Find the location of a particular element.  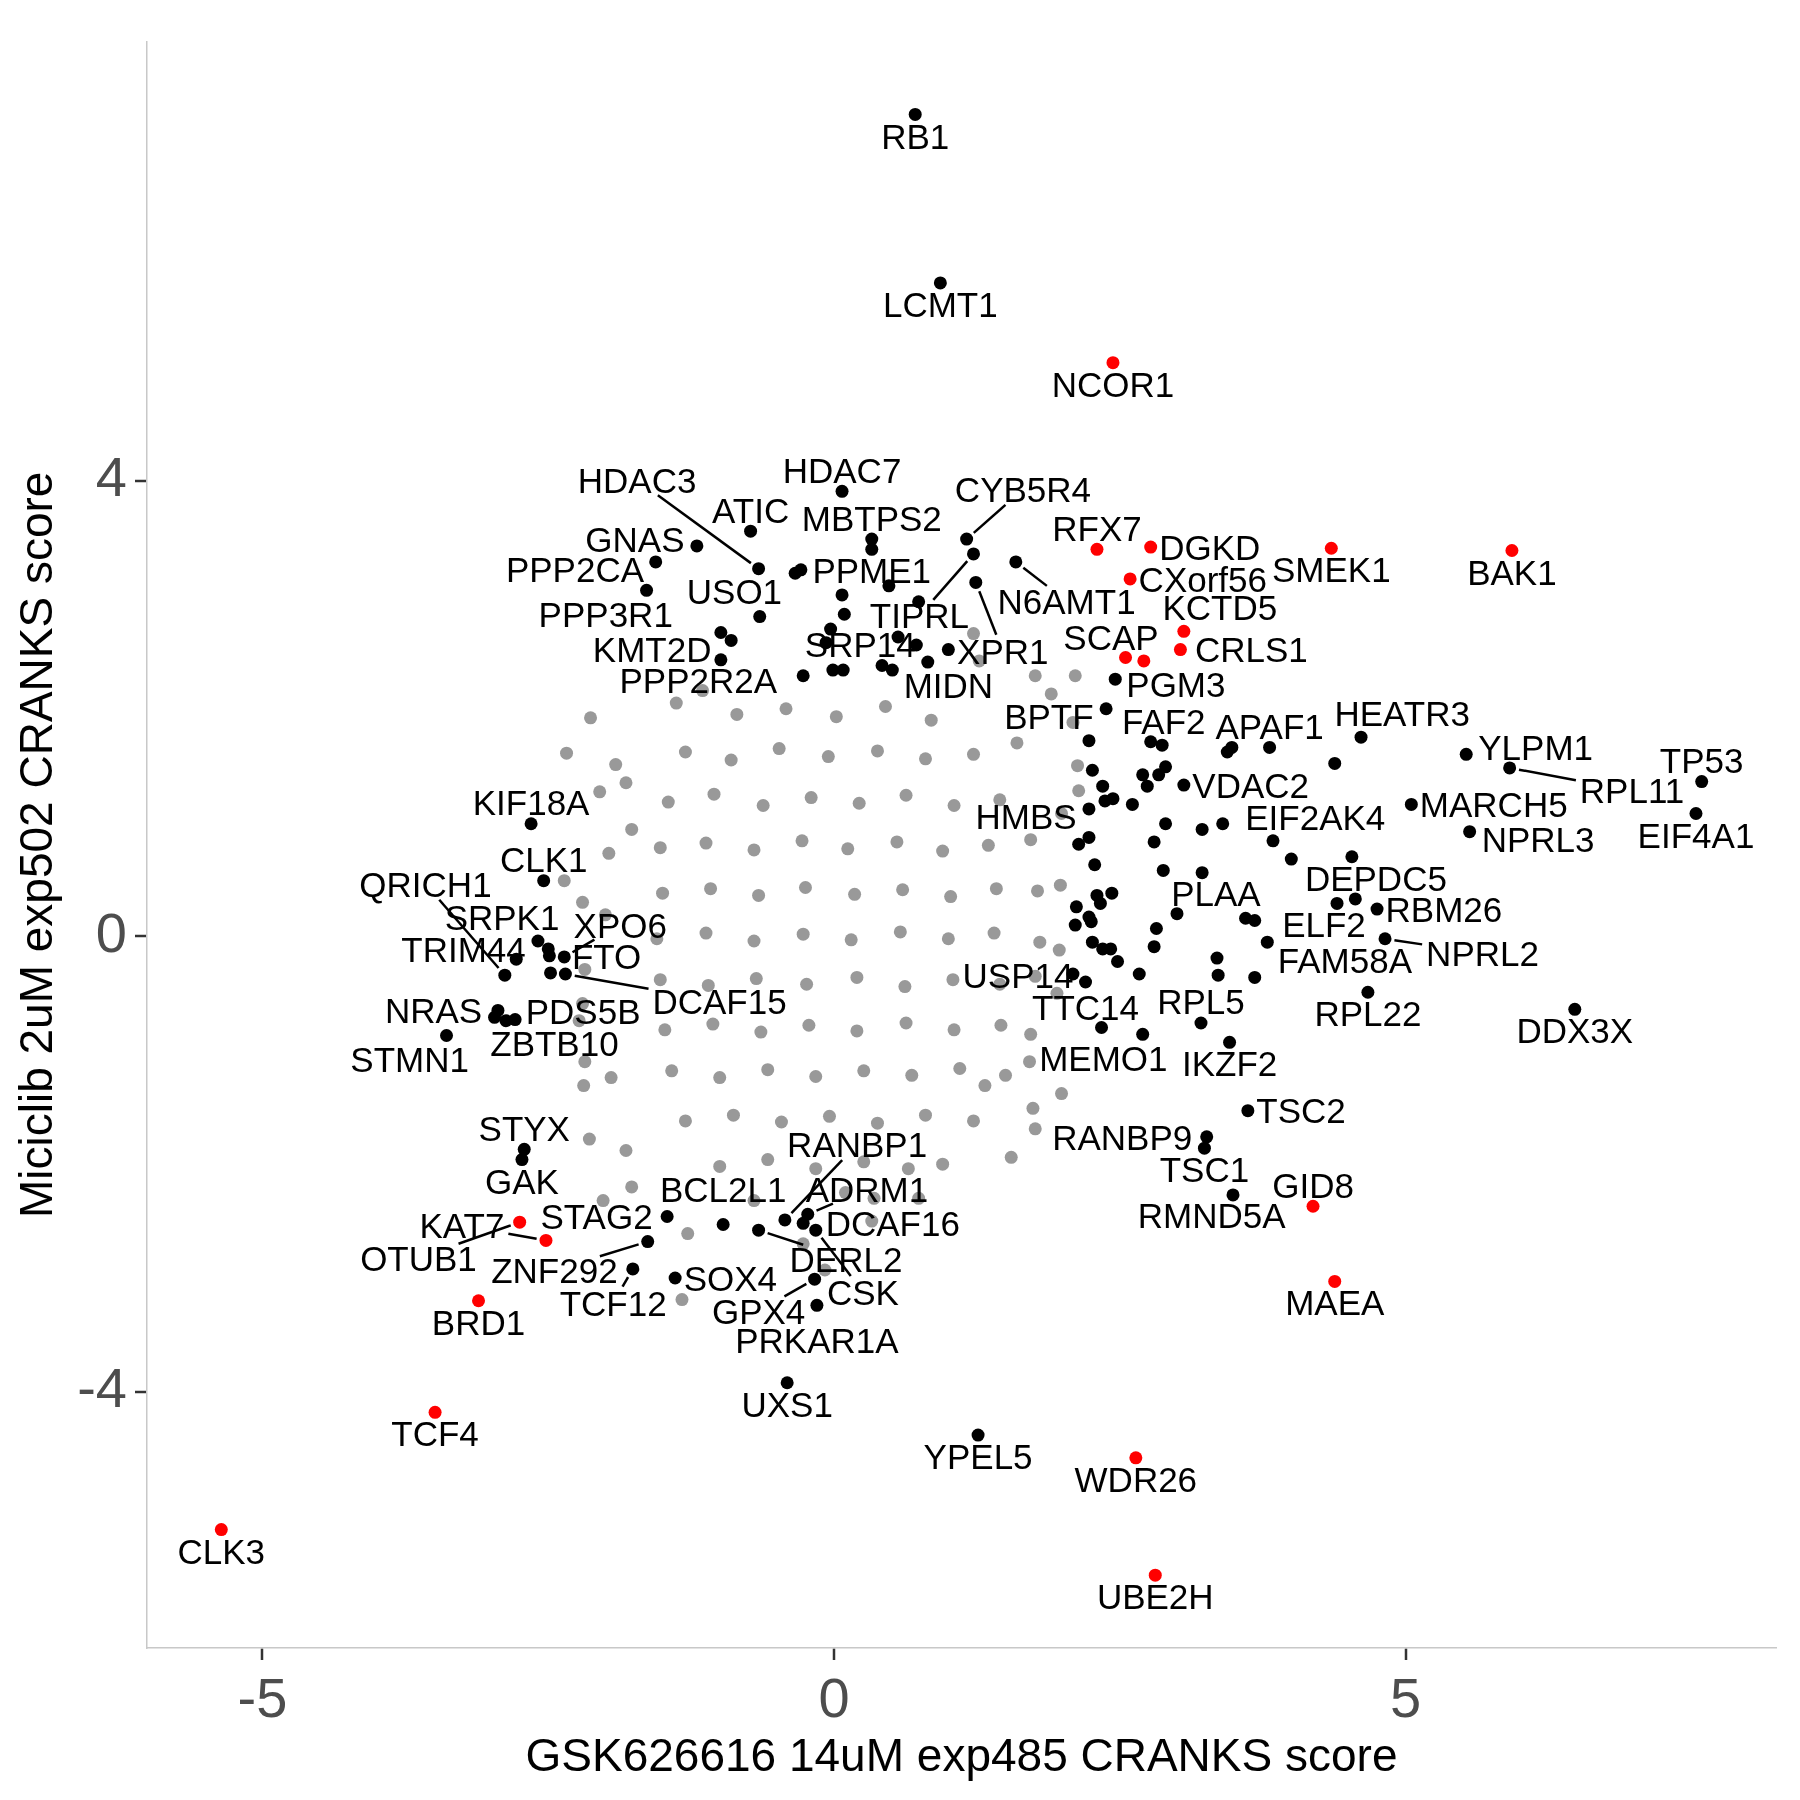

y-axis-title: Miciclib 2uM exp502 CRANKS score is located at coordinates (36, 845).